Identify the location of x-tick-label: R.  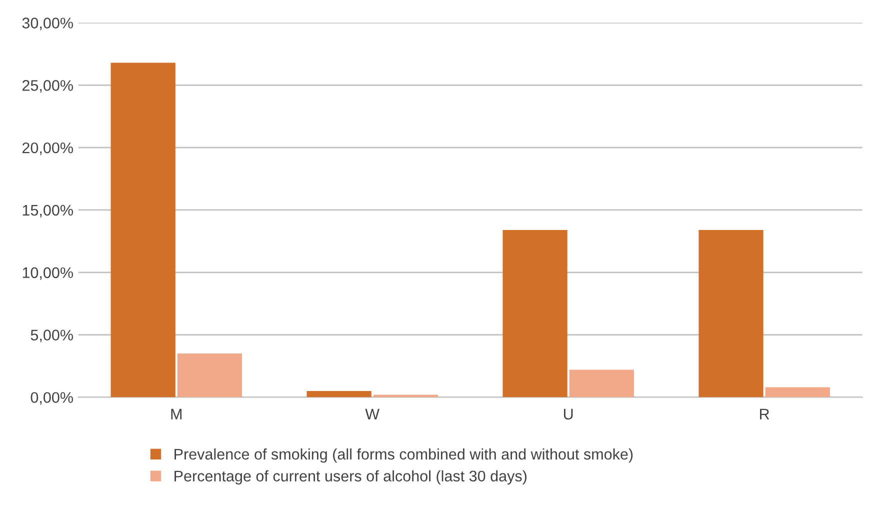
(765, 414).